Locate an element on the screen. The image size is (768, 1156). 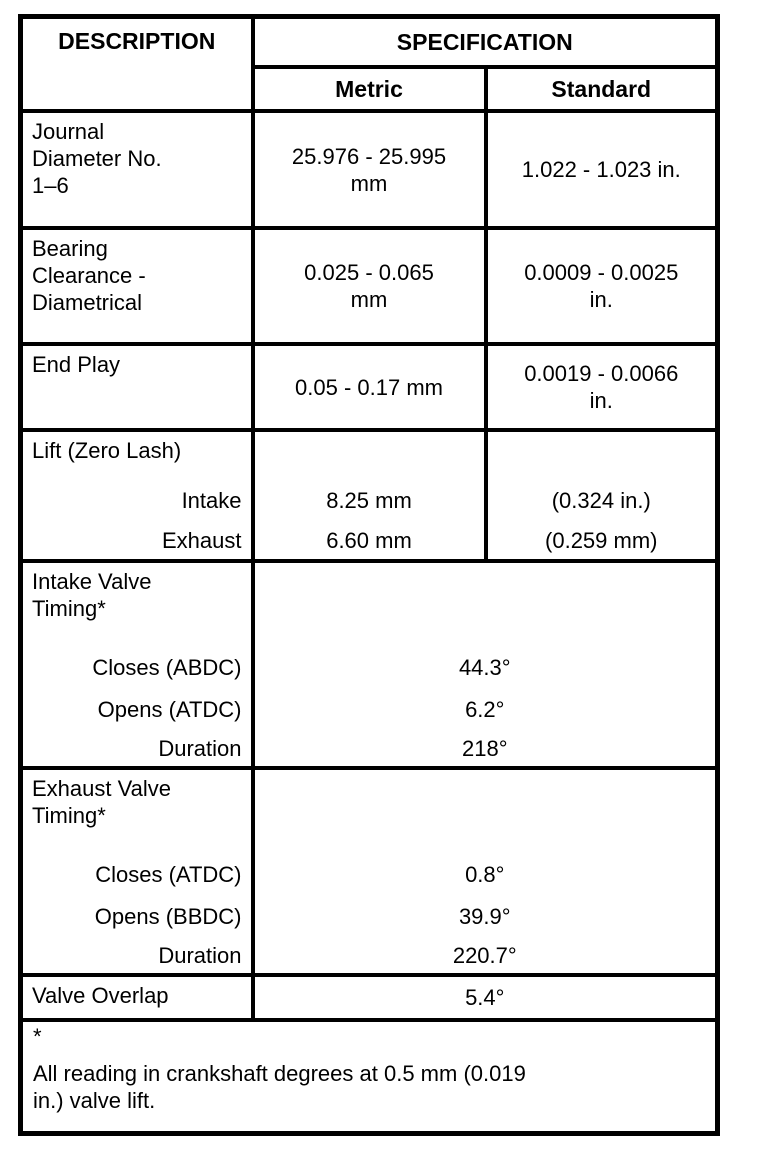
subrow-label-exhaust: Exhaust is located at coordinates (136, 541).